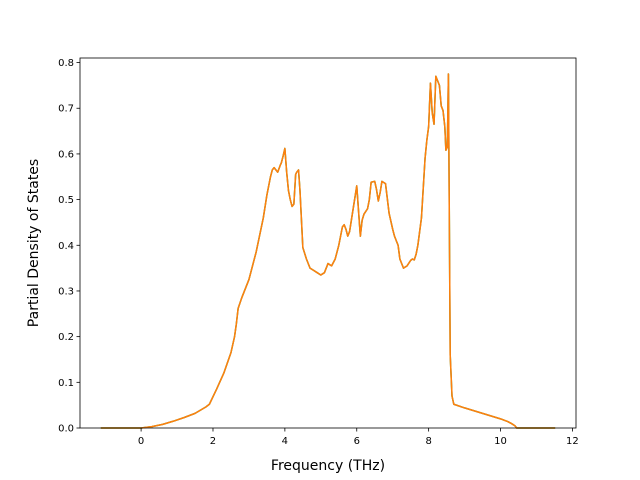 The height and width of the screenshot is (480, 640). What do you see at coordinates (66, 109) in the screenshot?
I see `y-tick-label: 0.7` at bounding box center [66, 109].